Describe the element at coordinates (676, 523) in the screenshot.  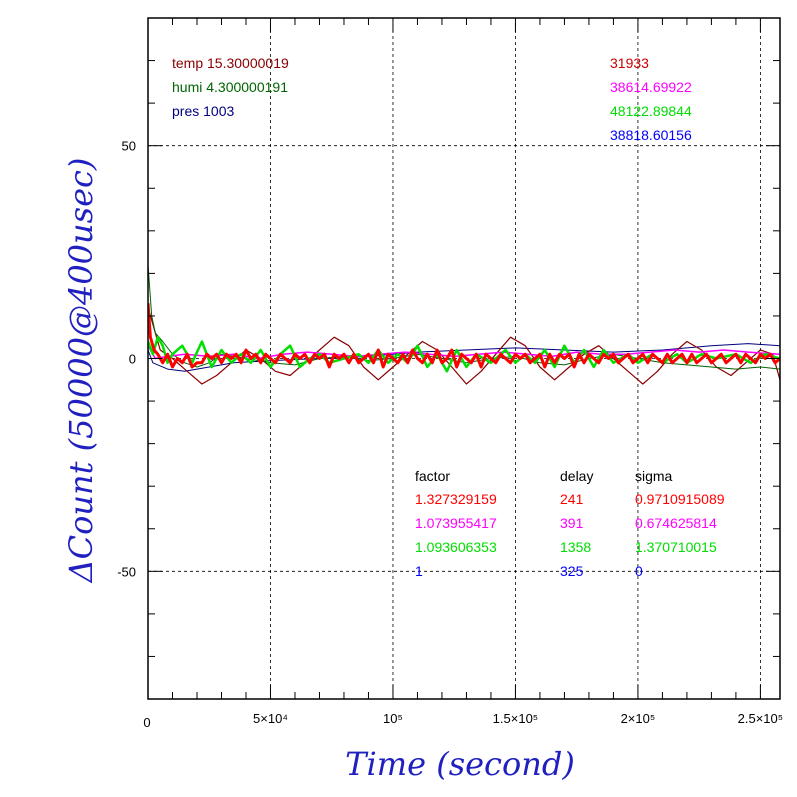
I see `fit-table-cell: 0.674625814` at that location.